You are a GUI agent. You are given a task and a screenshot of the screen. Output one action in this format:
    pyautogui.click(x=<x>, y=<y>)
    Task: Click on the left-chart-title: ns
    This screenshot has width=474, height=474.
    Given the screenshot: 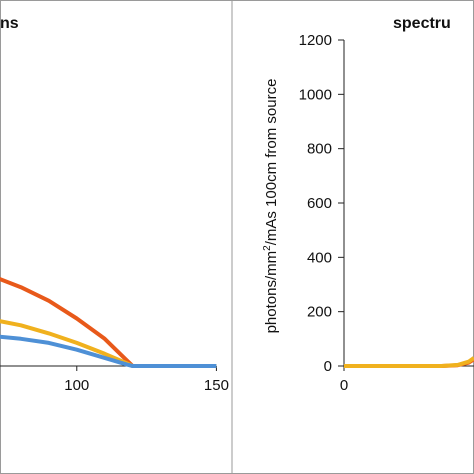 What is the action you would take?
    pyautogui.click(x=9, y=23)
    